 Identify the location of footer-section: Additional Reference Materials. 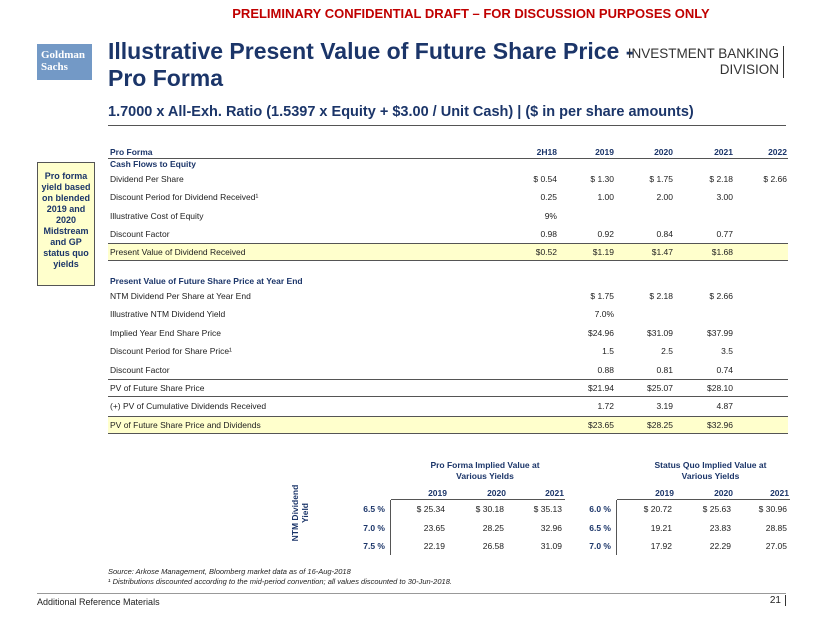
(98, 602).